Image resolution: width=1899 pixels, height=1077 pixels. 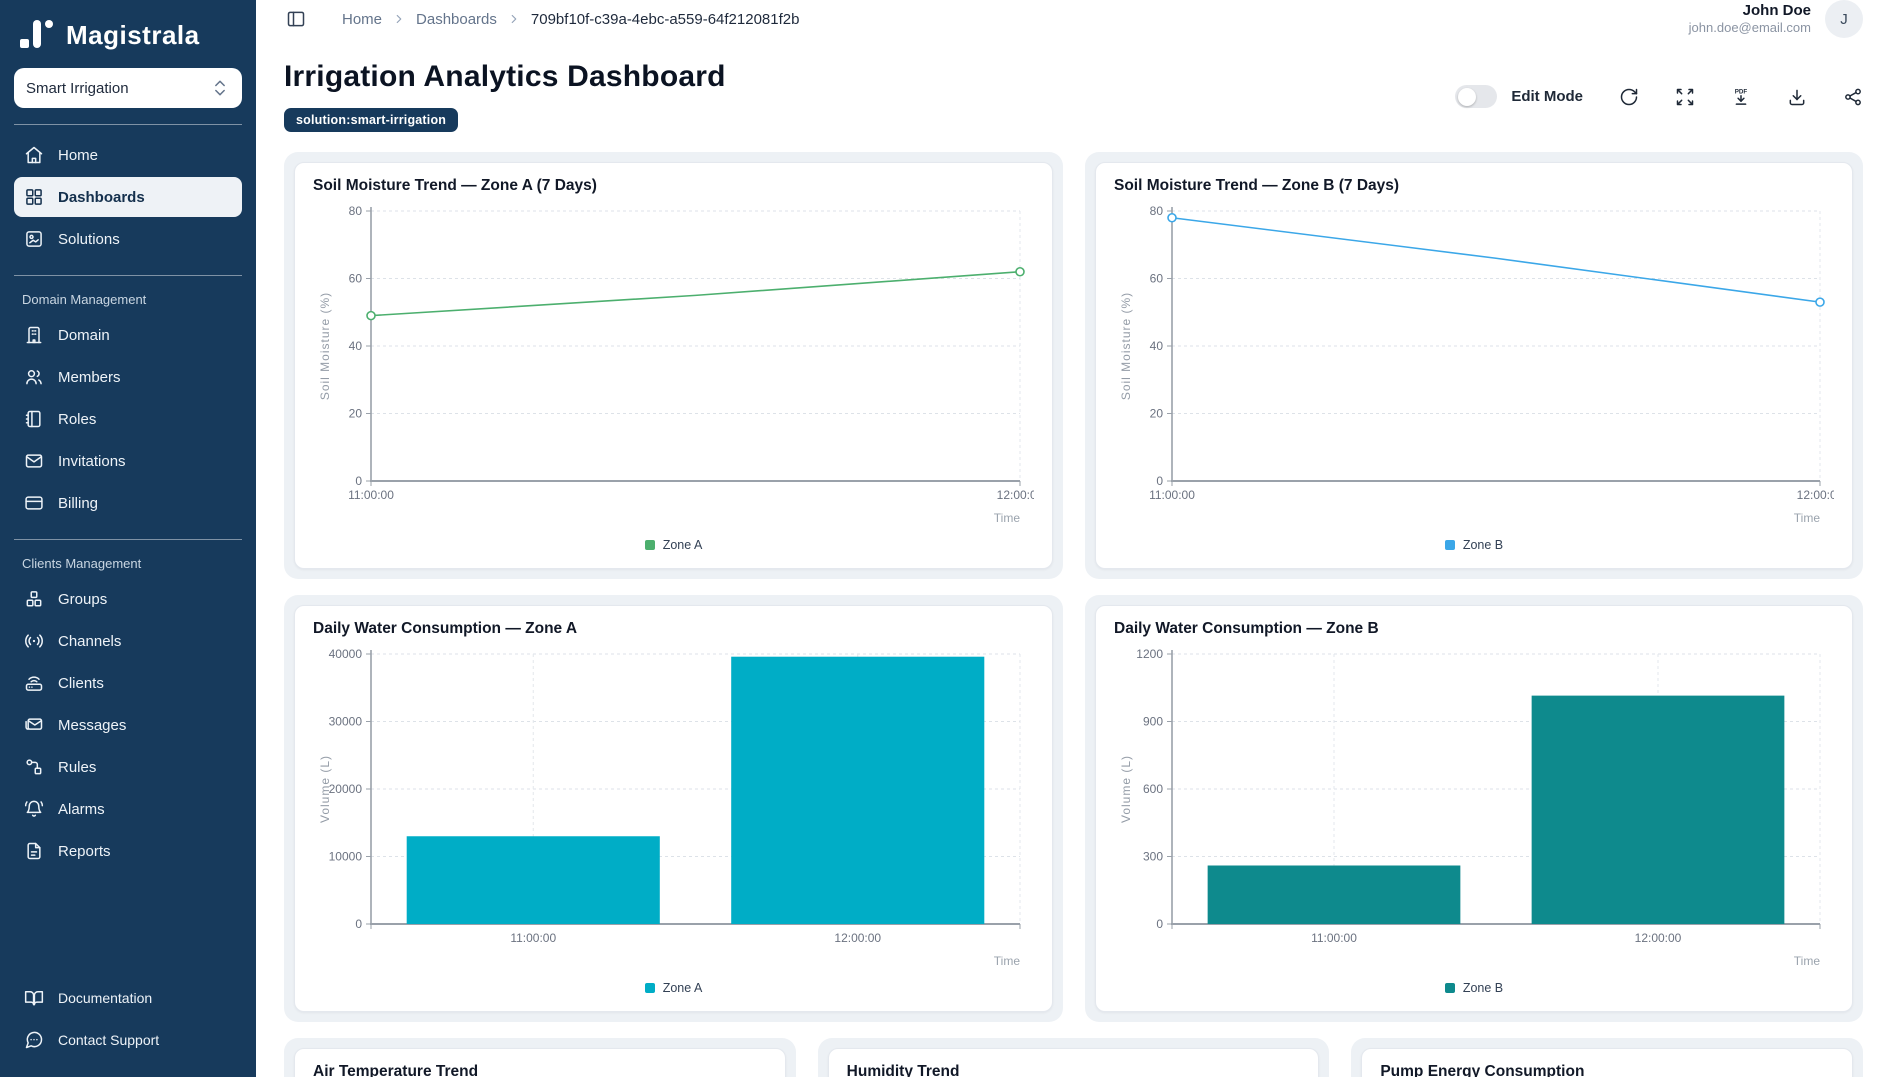 What do you see at coordinates (356, 211) in the screenshot?
I see `svg-text: 80` at bounding box center [356, 211].